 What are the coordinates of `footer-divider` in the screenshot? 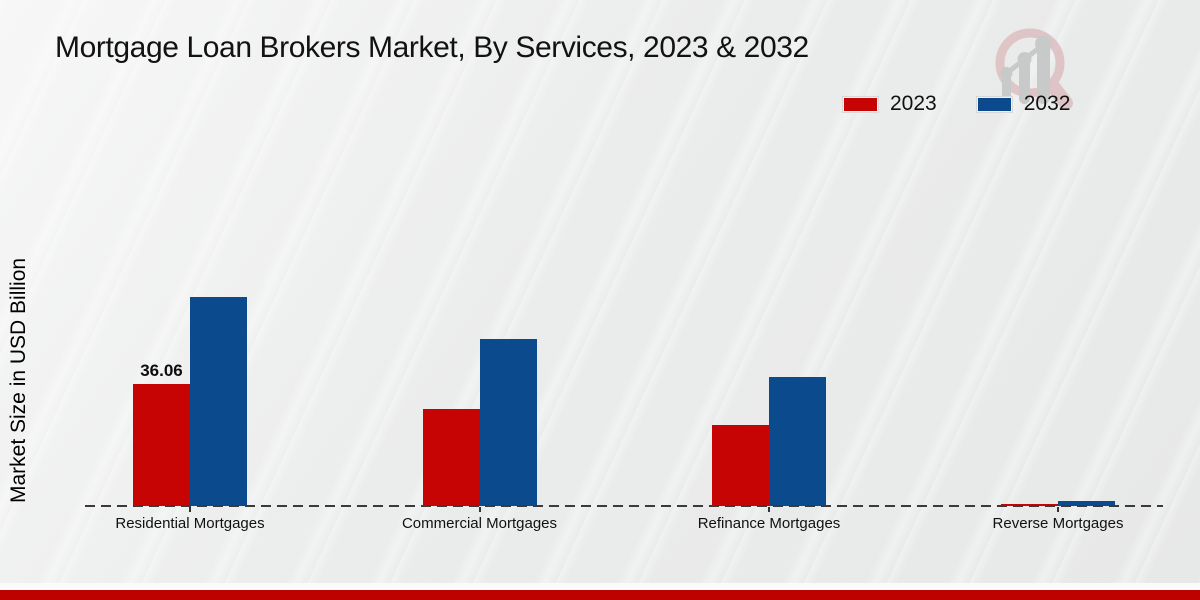 It's located at (600, 586).